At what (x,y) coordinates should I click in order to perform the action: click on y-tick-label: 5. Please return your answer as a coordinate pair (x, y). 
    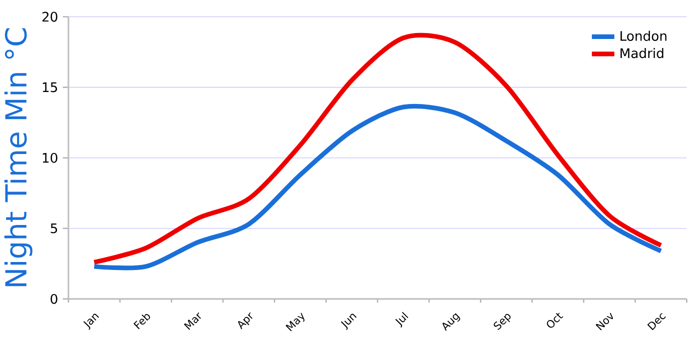
    Looking at the image, I should click on (54, 228).